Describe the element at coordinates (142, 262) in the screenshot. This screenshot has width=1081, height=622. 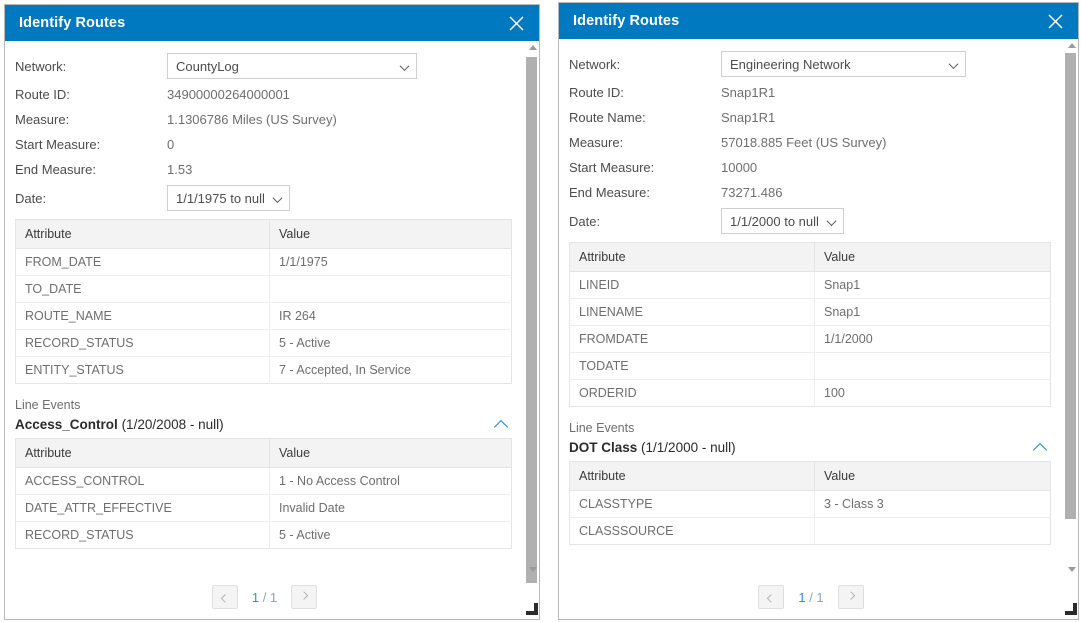
I see `cell-attribute: FROM_DATE` at that location.